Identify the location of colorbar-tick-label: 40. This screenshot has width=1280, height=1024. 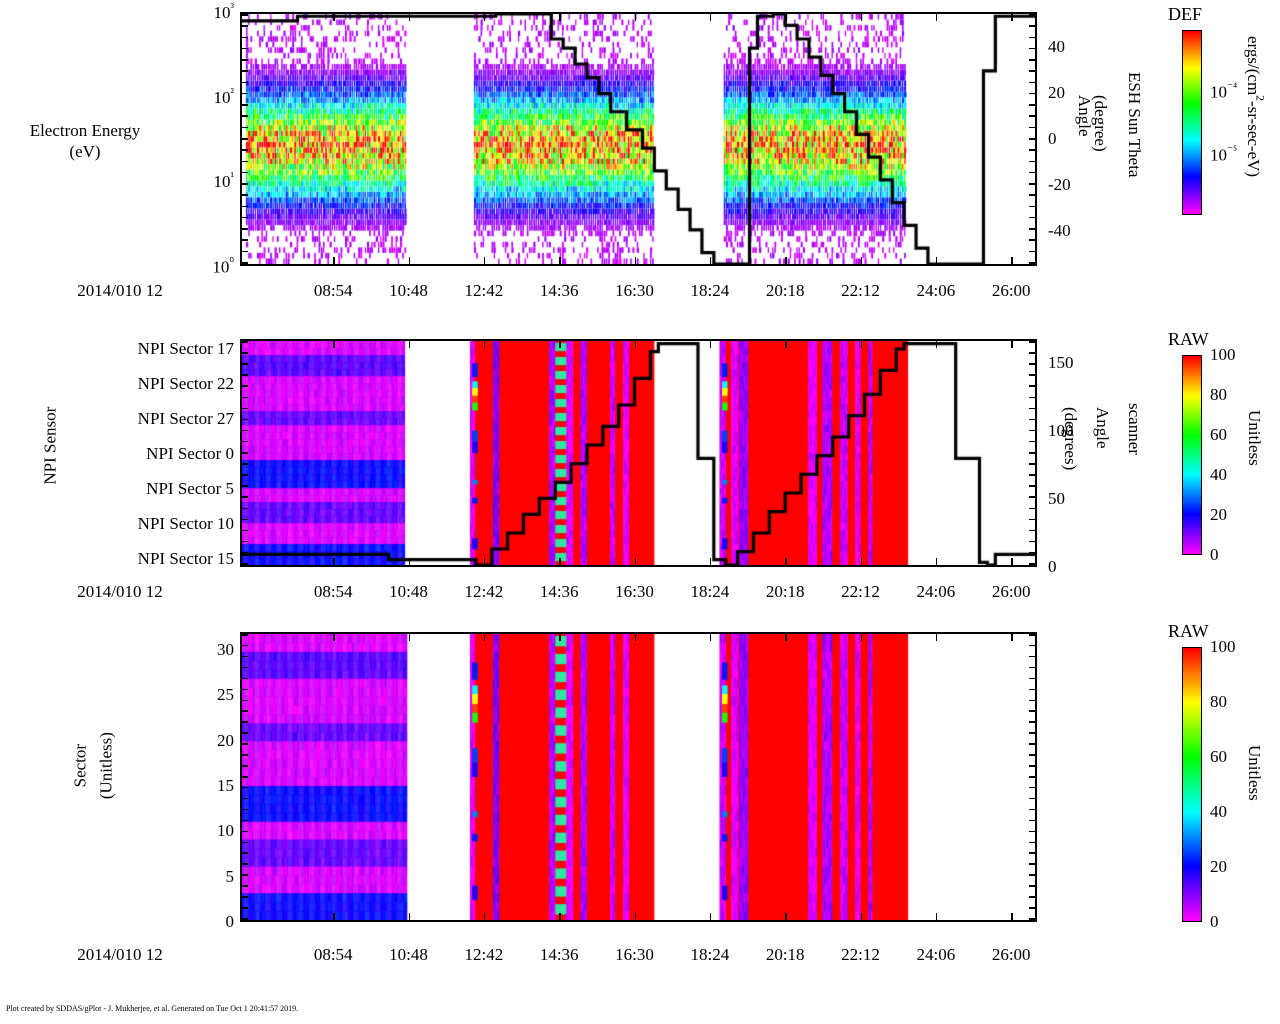
(1218, 811).